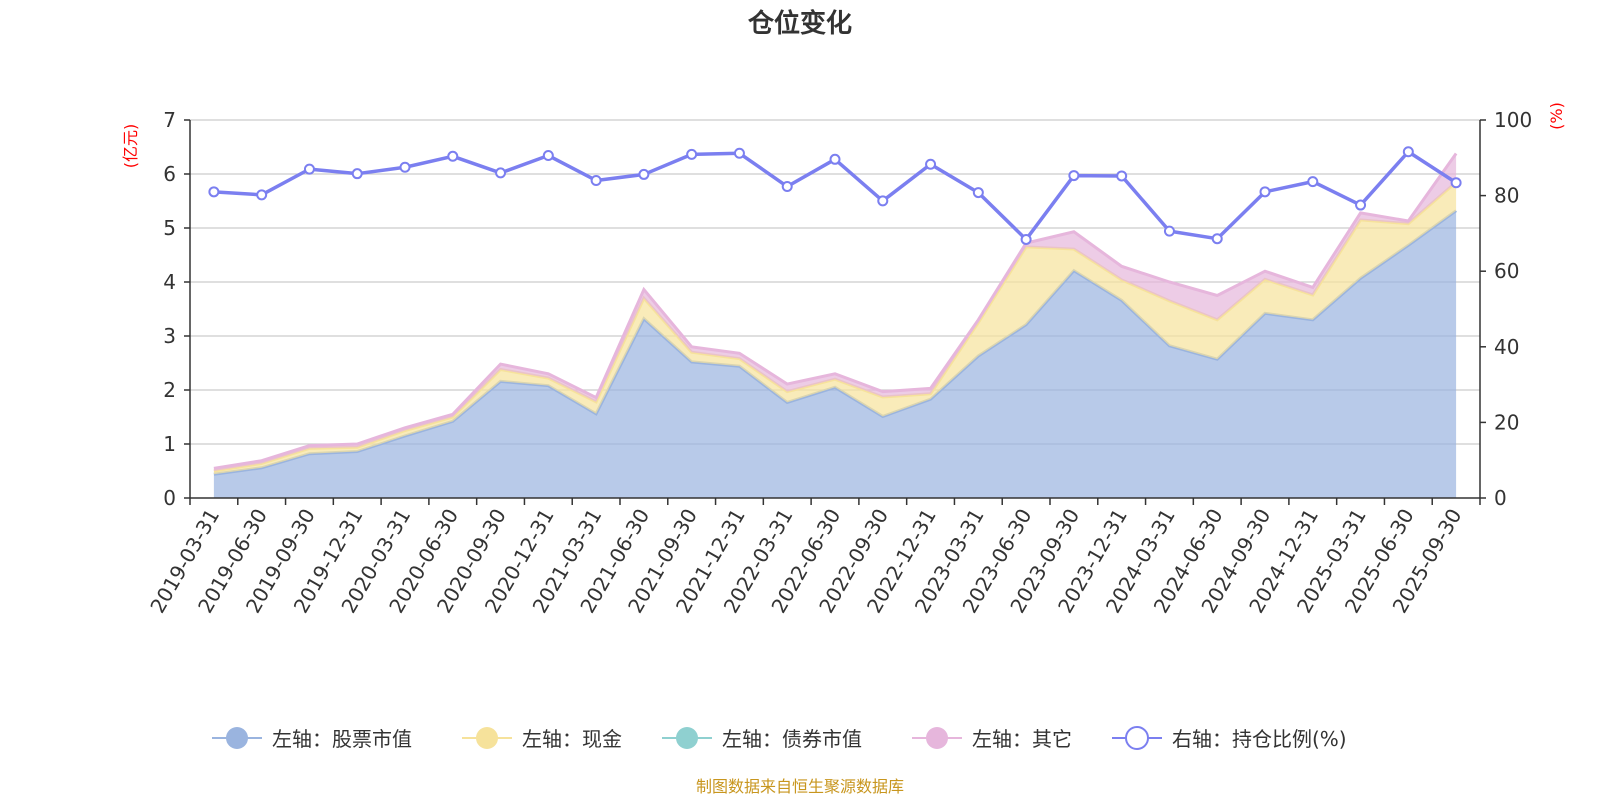 This screenshot has height=800, width=1600. Describe the element at coordinates (1022, 739) in the screenshot. I see `legend-label: 左轴：其它` at that location.